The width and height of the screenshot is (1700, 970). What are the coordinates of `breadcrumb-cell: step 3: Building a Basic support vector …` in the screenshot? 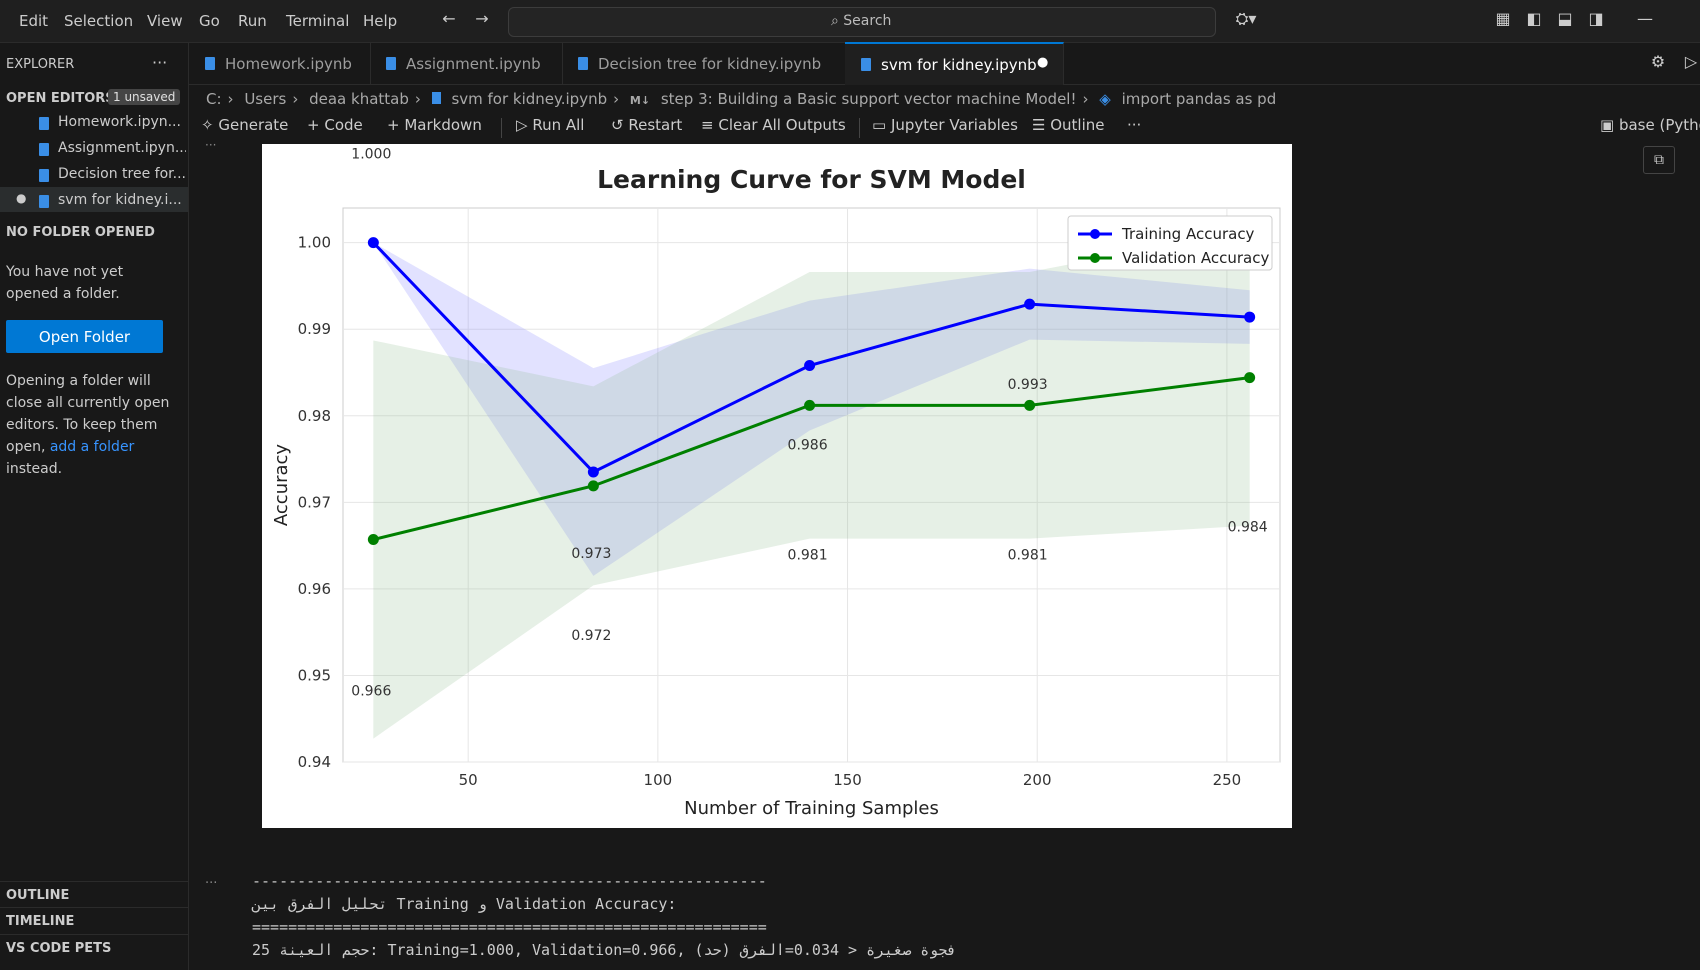 It's located at (868, 99).